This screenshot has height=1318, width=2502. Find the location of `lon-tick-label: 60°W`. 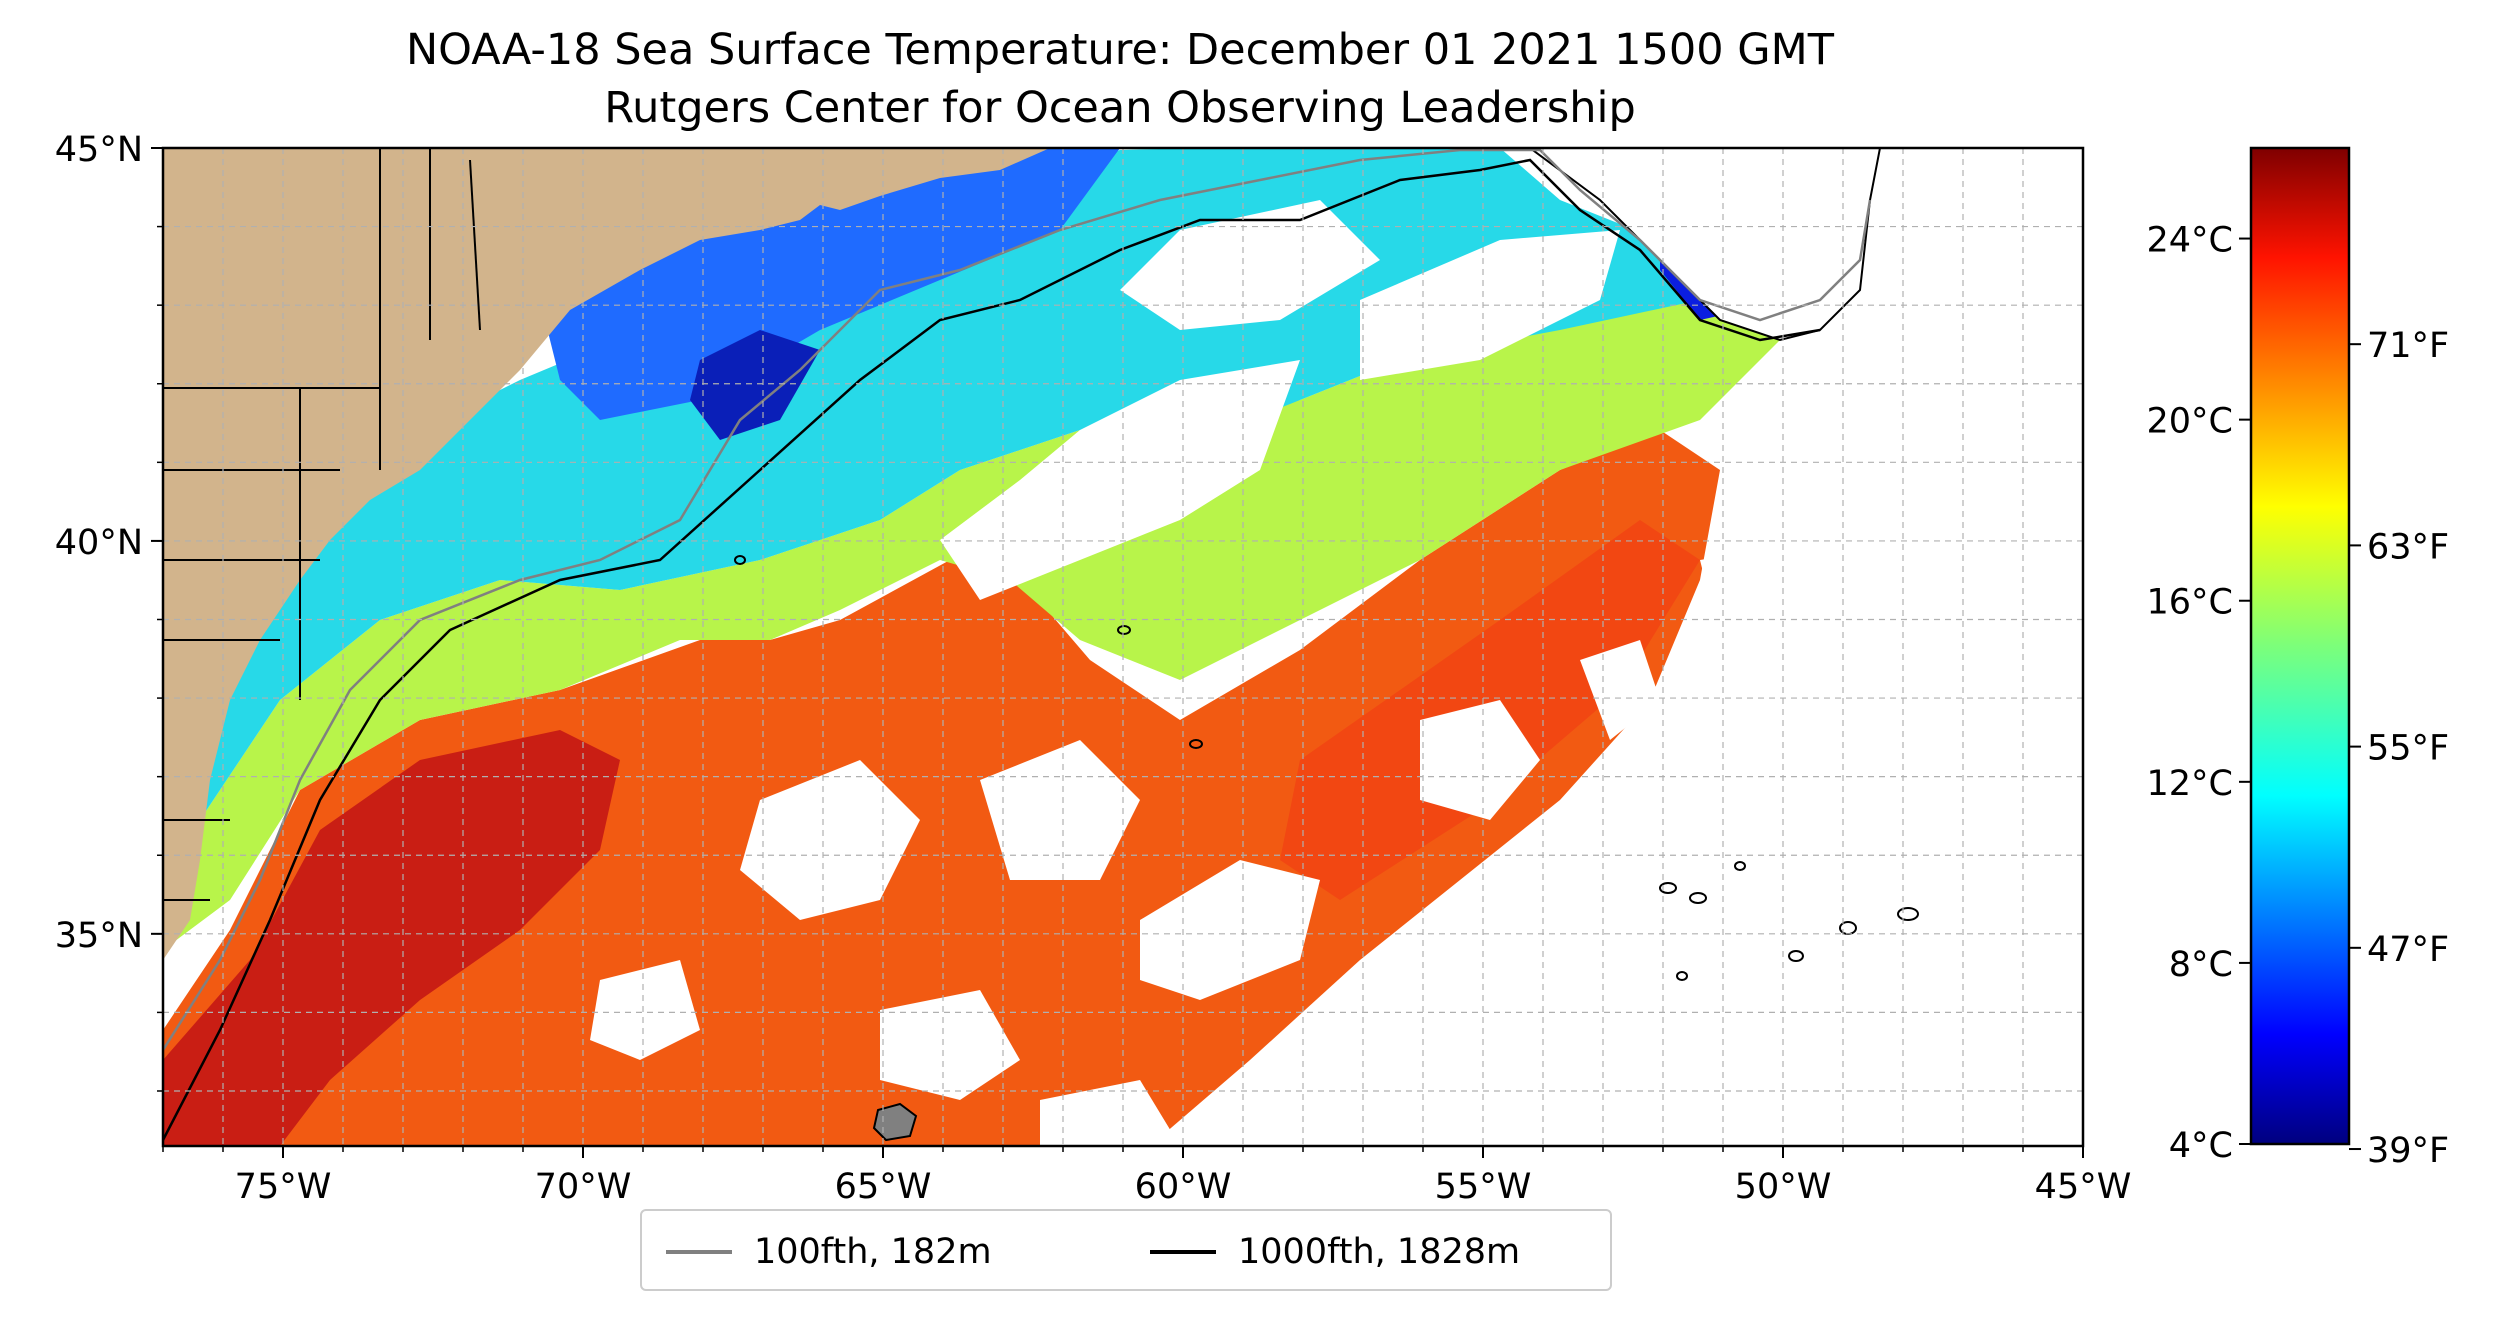

lon-tick-label: 60°W is located at coordinates (1183, 1187).